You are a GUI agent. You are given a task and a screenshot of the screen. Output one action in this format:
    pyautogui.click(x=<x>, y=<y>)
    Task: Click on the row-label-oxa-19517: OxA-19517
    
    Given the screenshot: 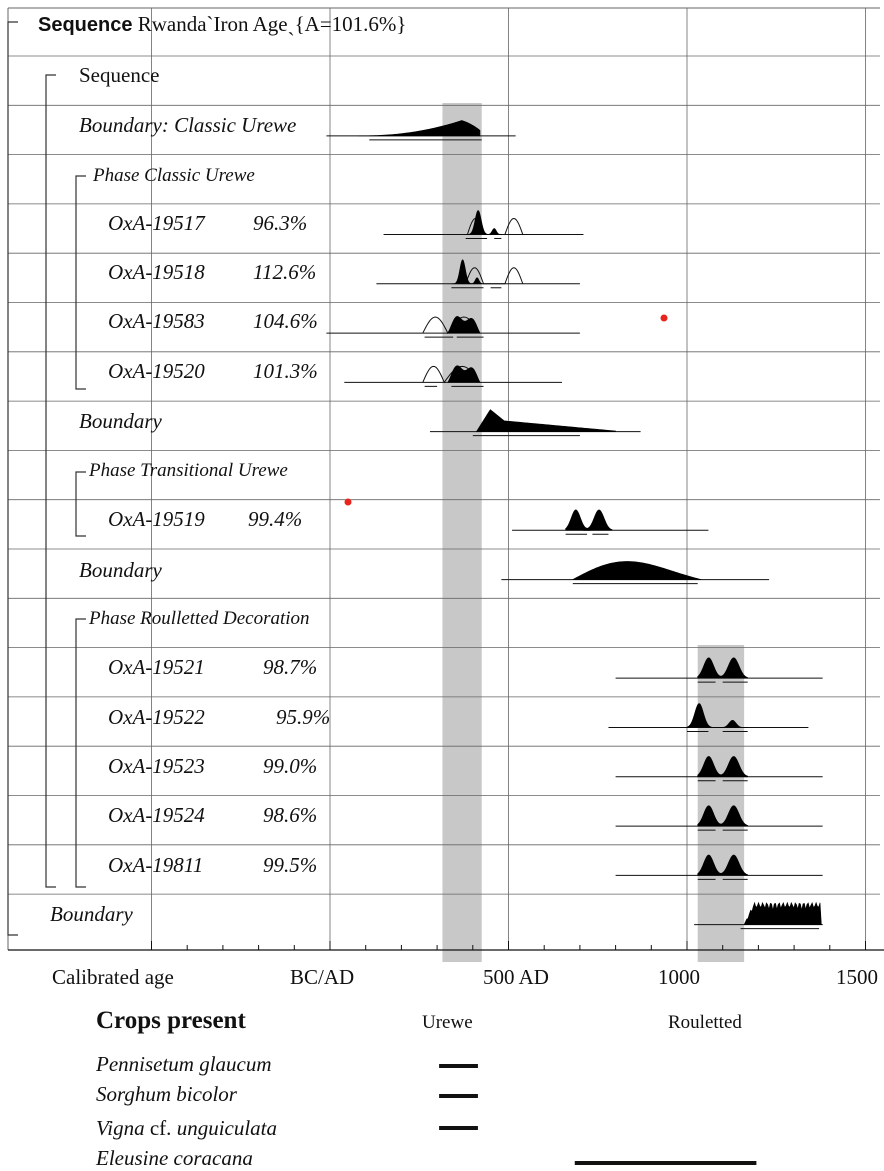 What is the action you would take?
    pyautogui.click(x=156, y=223)
    